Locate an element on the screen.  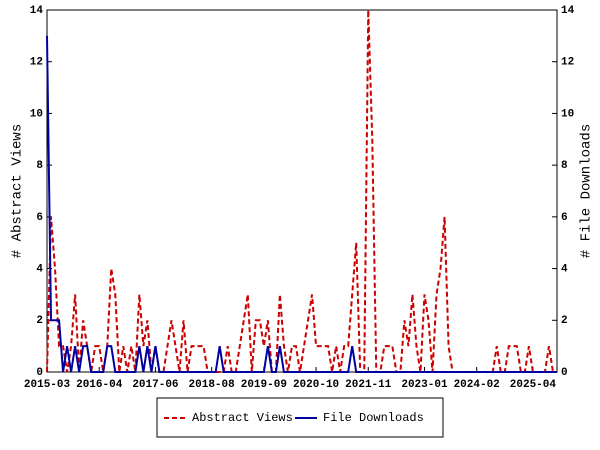
y-tick-label: 8 is located at coordinates (39, 166).